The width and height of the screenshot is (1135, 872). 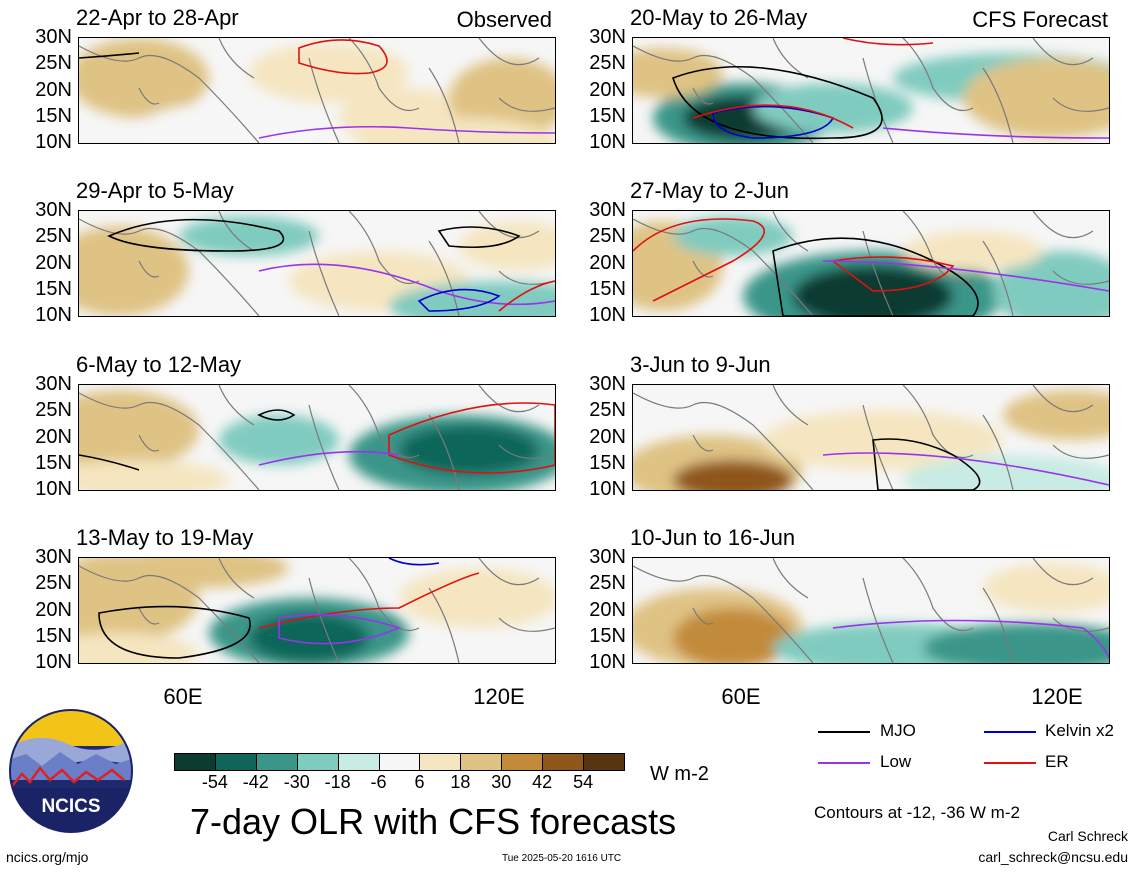 I want to click on panel-title-1: 22-Apr to 28-Apr, so click(x=157, y=17).